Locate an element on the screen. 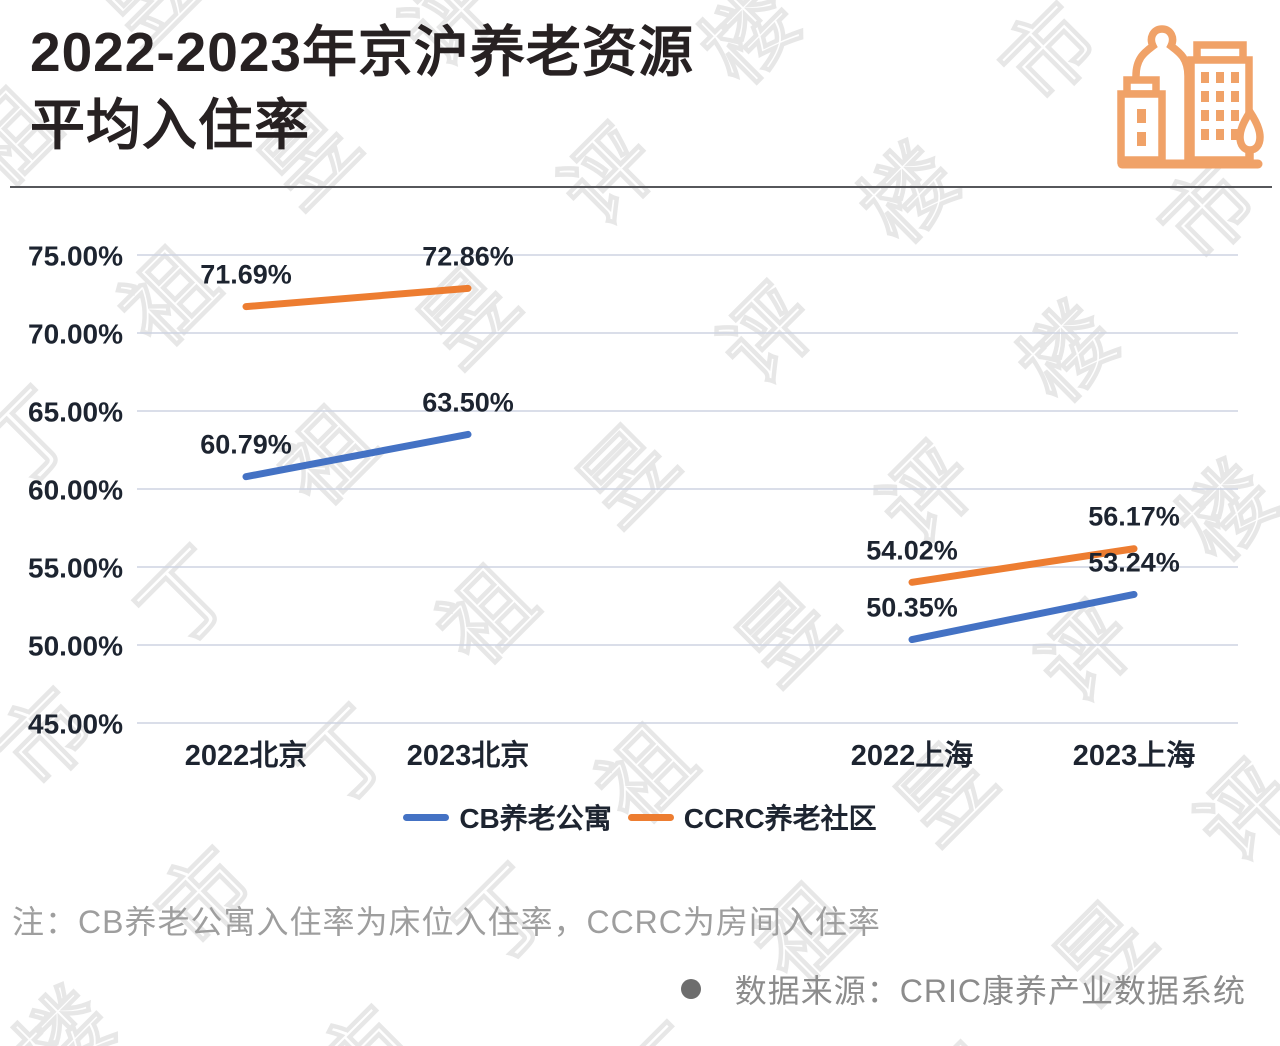 The height and width of the screenshot is (1046, 1280). city-buildings-icon is located at coordinates (1190, 97).